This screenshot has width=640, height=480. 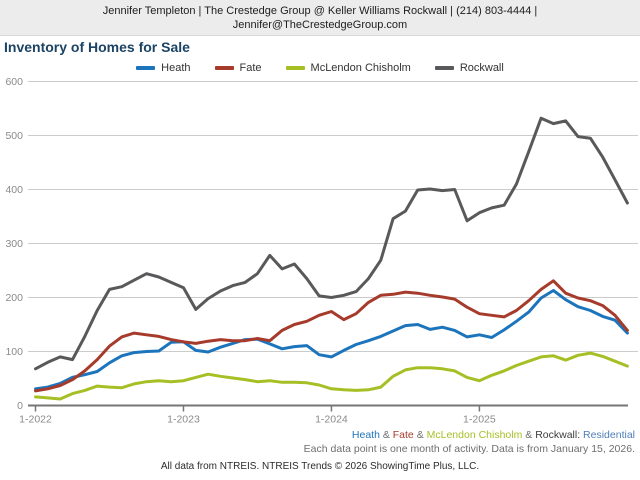 I want to click on svg-text: 1-2024, so click(x=331, y=420).